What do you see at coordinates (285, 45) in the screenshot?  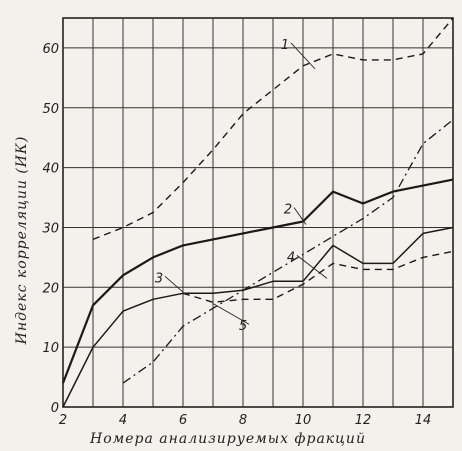 I see `series-label-1: 1` at bounding box center [285, 45].